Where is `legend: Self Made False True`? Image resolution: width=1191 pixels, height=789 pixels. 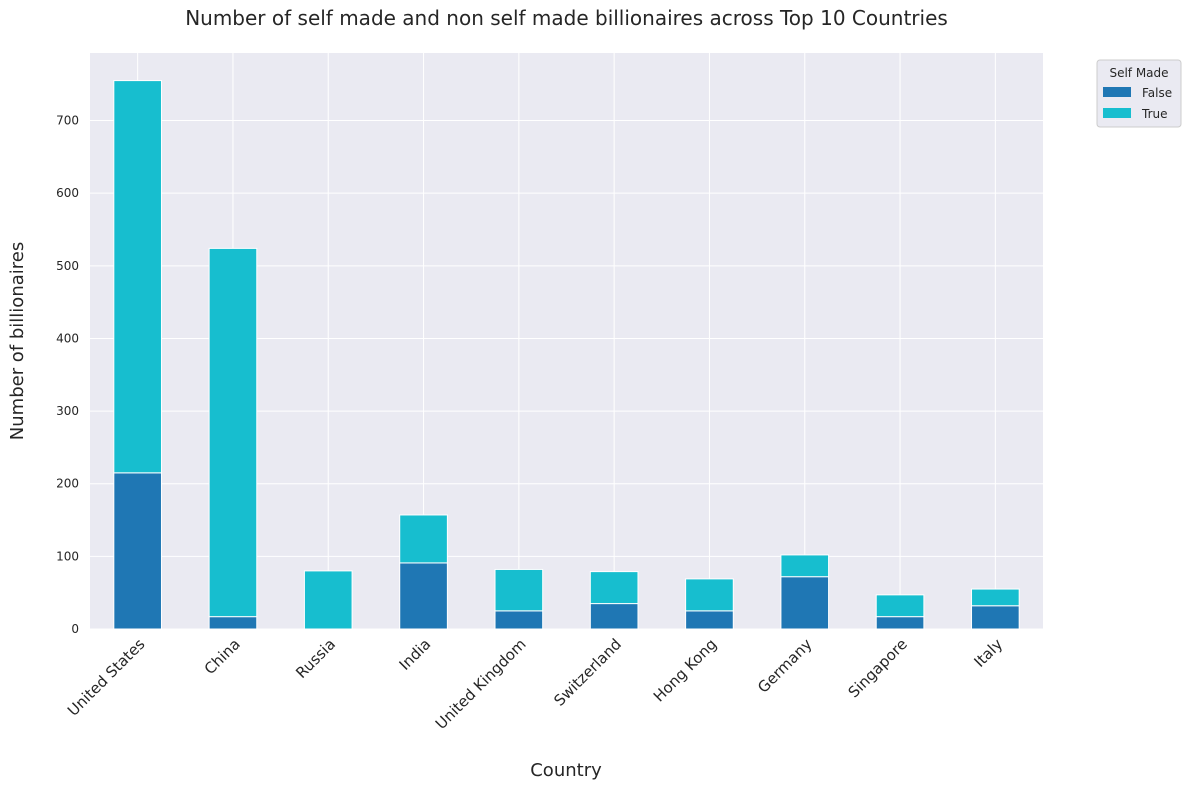 legend: Self Made False True is located at coordinates (1139, 93).